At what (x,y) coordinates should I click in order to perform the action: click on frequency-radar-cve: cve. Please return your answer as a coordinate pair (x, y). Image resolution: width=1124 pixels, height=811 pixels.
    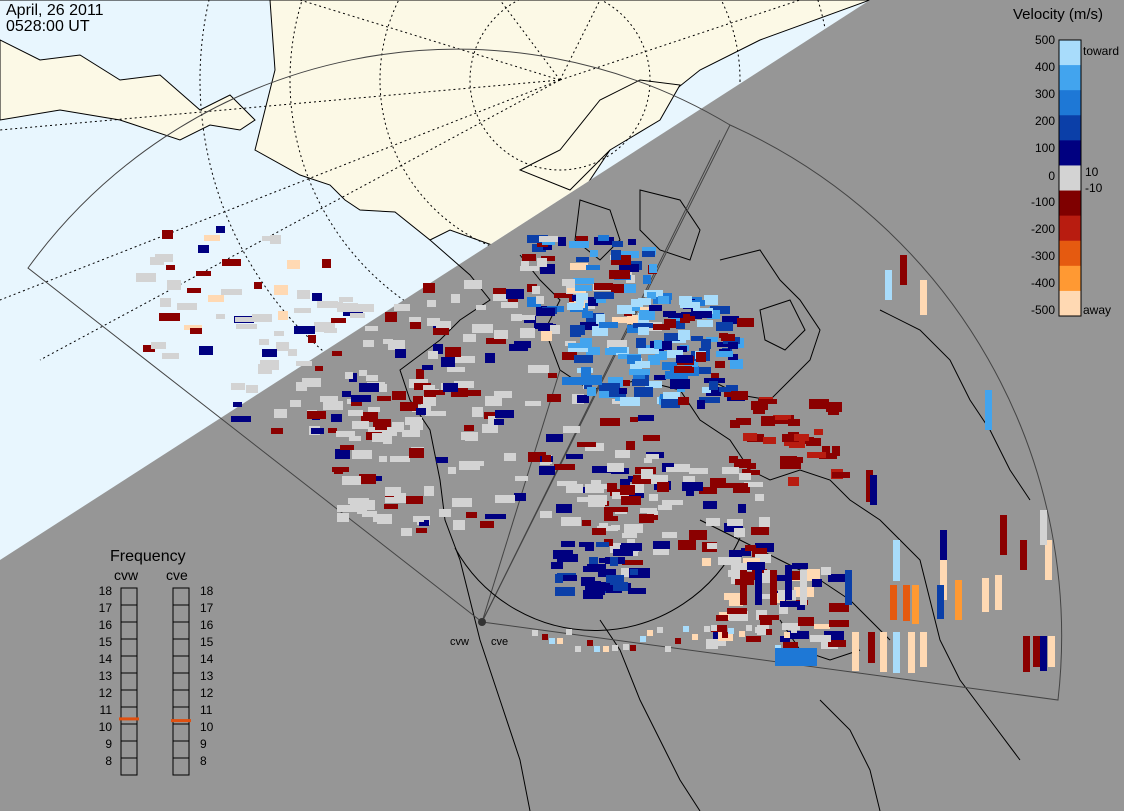
    Looking at the image, I should click on (177, 575).